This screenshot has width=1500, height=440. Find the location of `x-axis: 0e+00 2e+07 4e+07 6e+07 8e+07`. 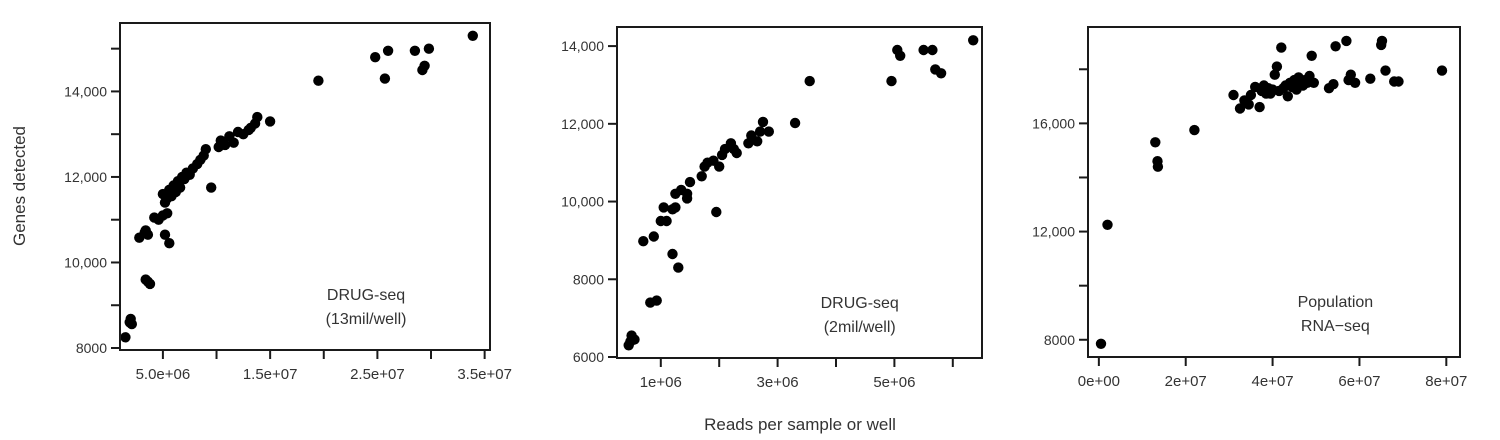

x-axis: 0e+00 2e+07 4e+07 6e+07 8e+07 is located at coordinates (1272, 373).